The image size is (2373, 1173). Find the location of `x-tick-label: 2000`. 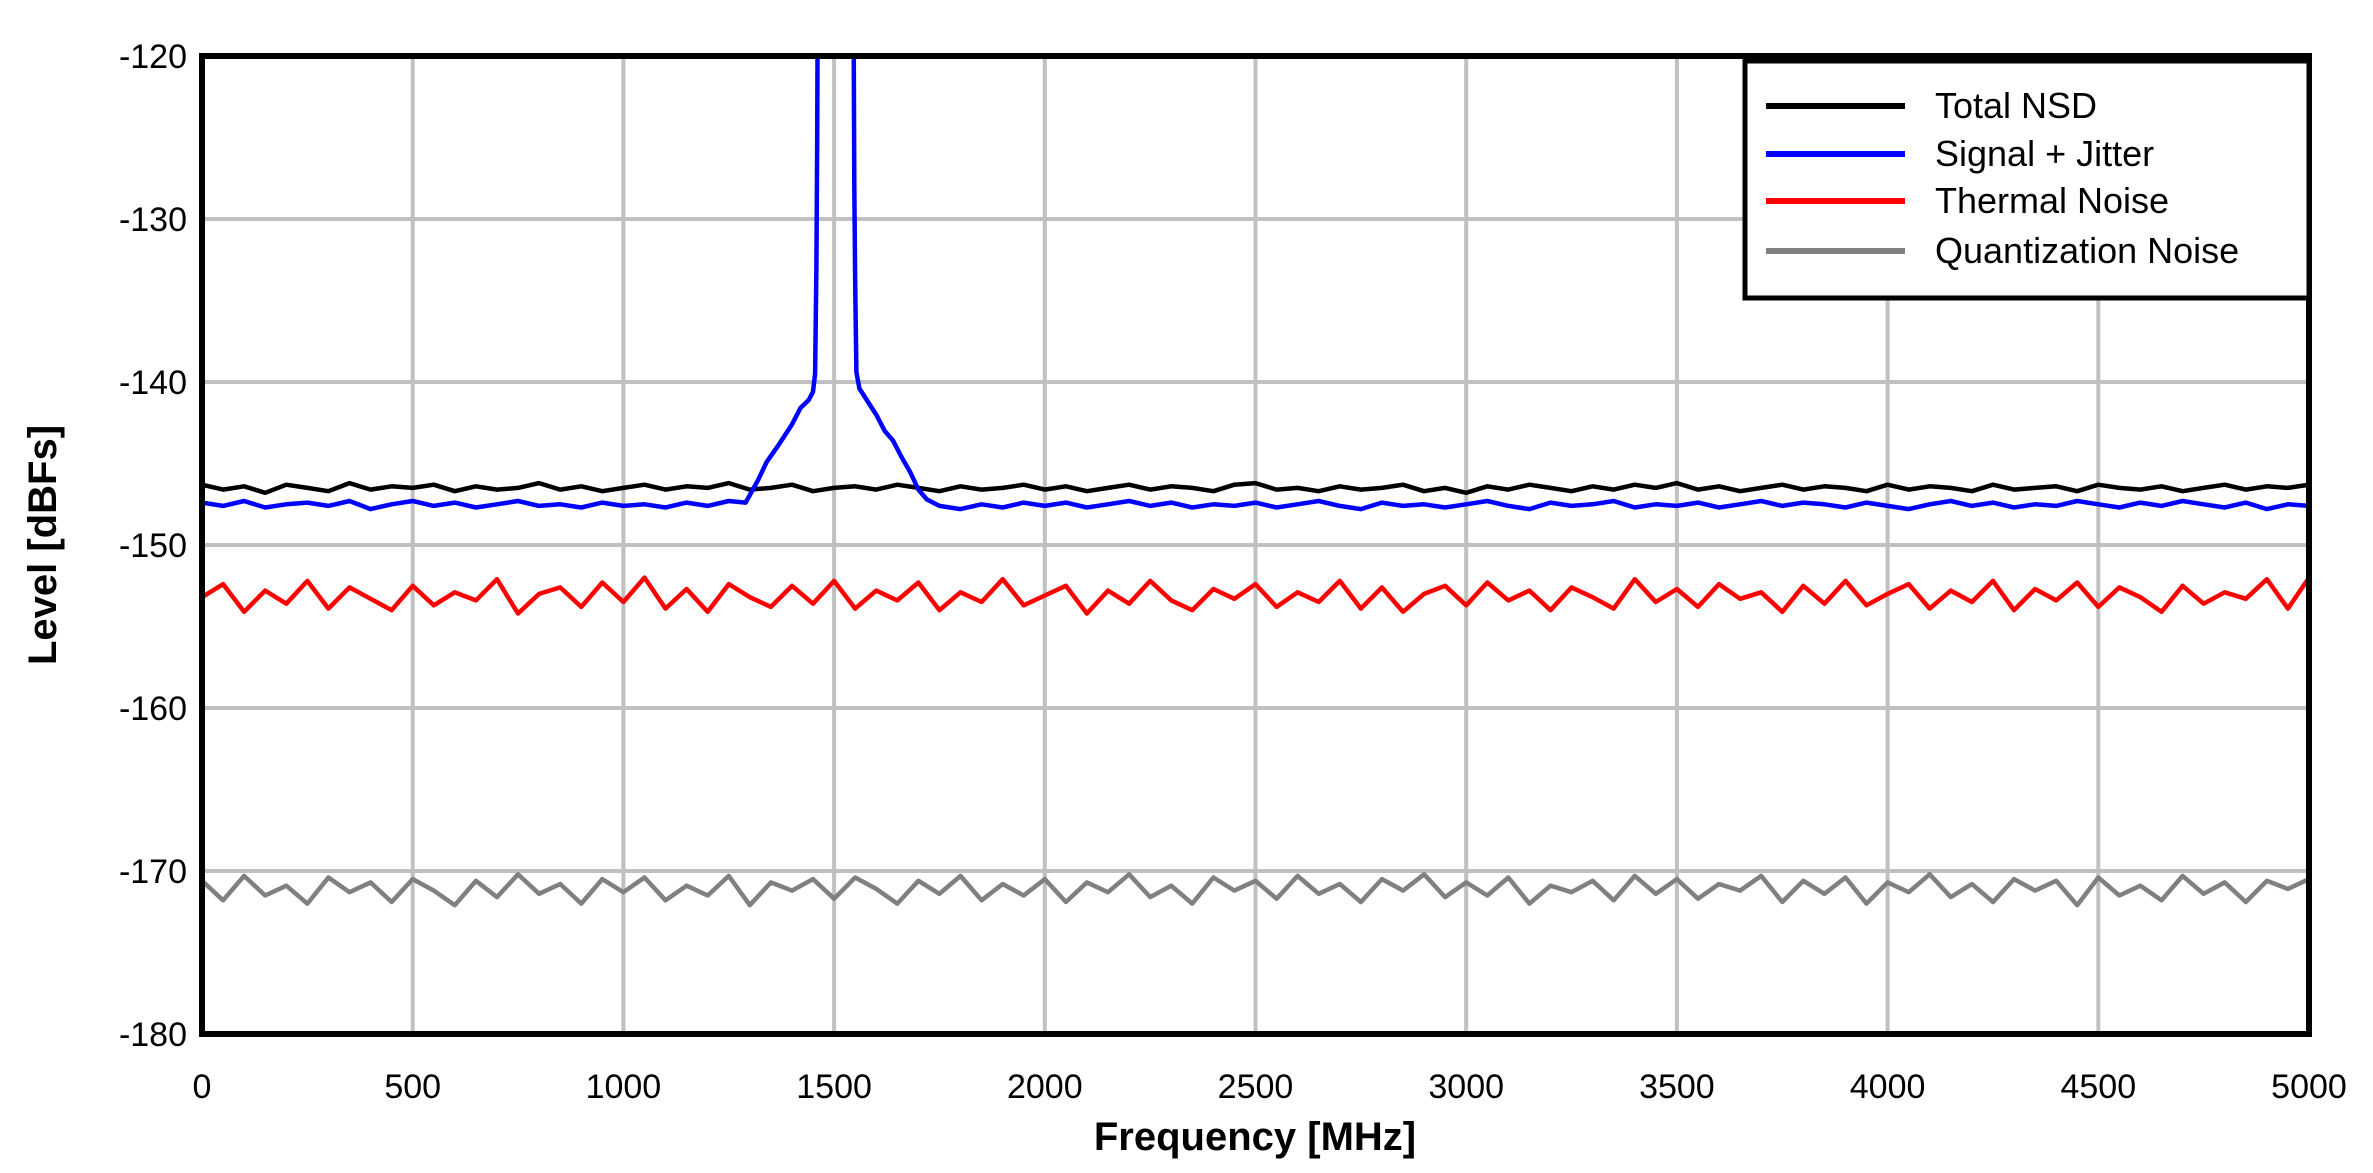

x-tick-label: 2000 is located at coordinates (1045, 1087).